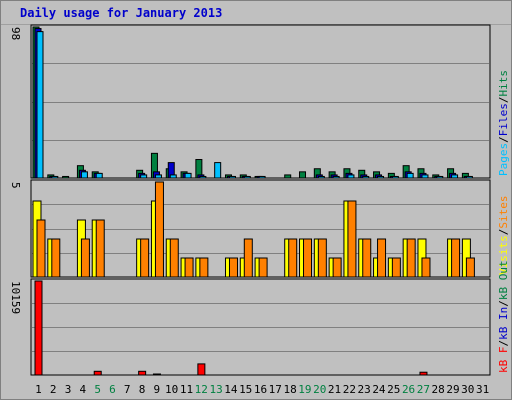 This screenshot has width=512, height=400. What do you see at coordinates (503, 159) in the screenshot?
I see `legend-entry: Pages` at bounding box center [503, 159].